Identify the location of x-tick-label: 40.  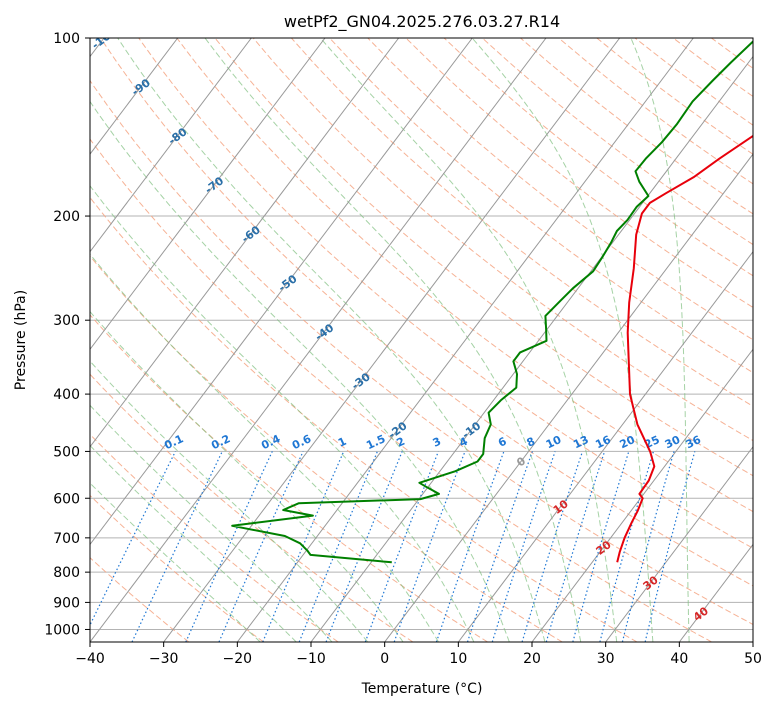
(679, 659).